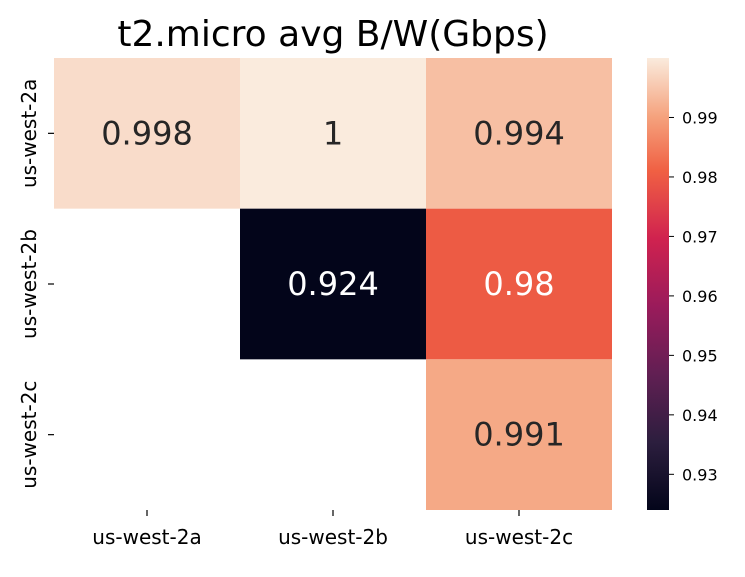  Describe the element at coordinates (333, 537) in the screenshot. I see `x-tick-label: us-west-2b` at that location.